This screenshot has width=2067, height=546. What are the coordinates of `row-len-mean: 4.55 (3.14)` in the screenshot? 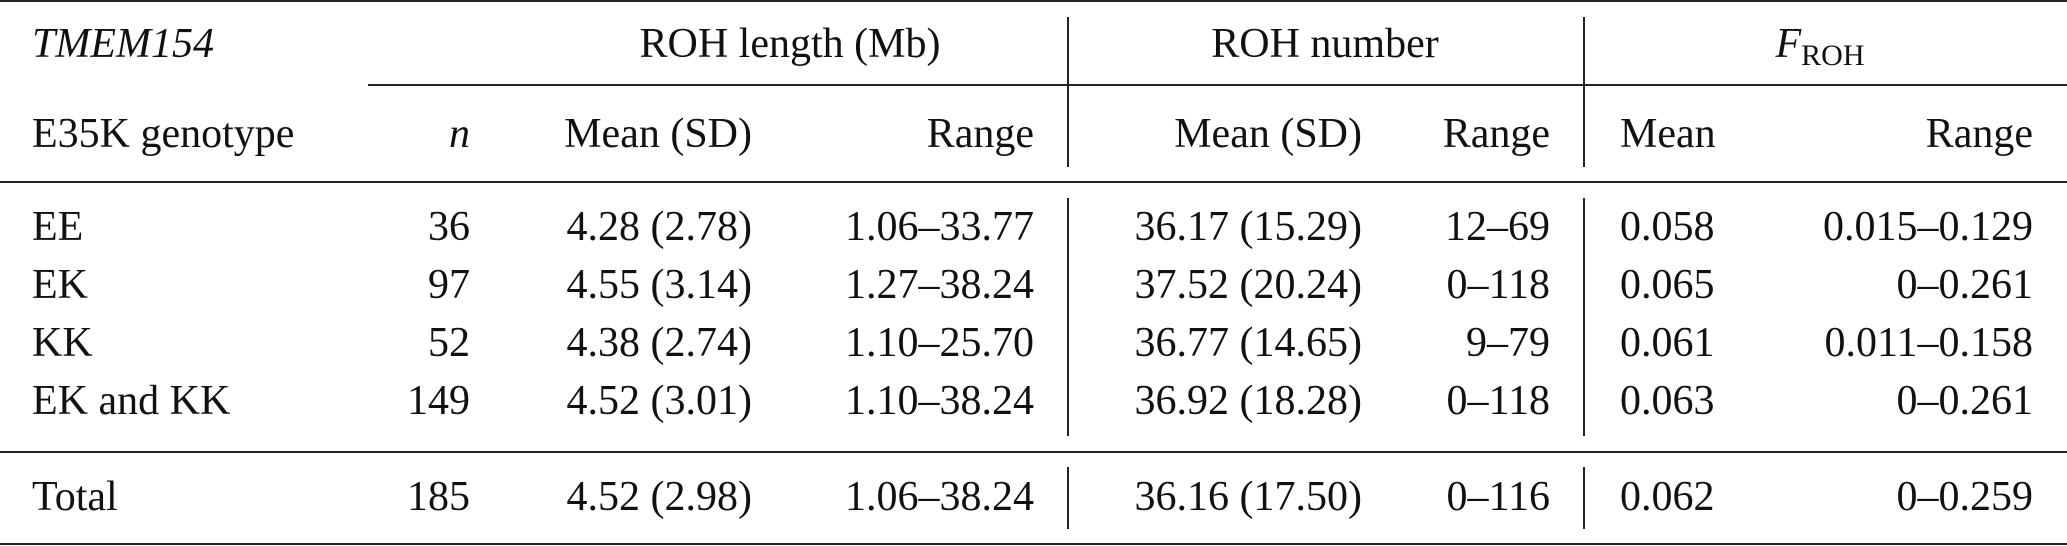 It's located at (659, 285).